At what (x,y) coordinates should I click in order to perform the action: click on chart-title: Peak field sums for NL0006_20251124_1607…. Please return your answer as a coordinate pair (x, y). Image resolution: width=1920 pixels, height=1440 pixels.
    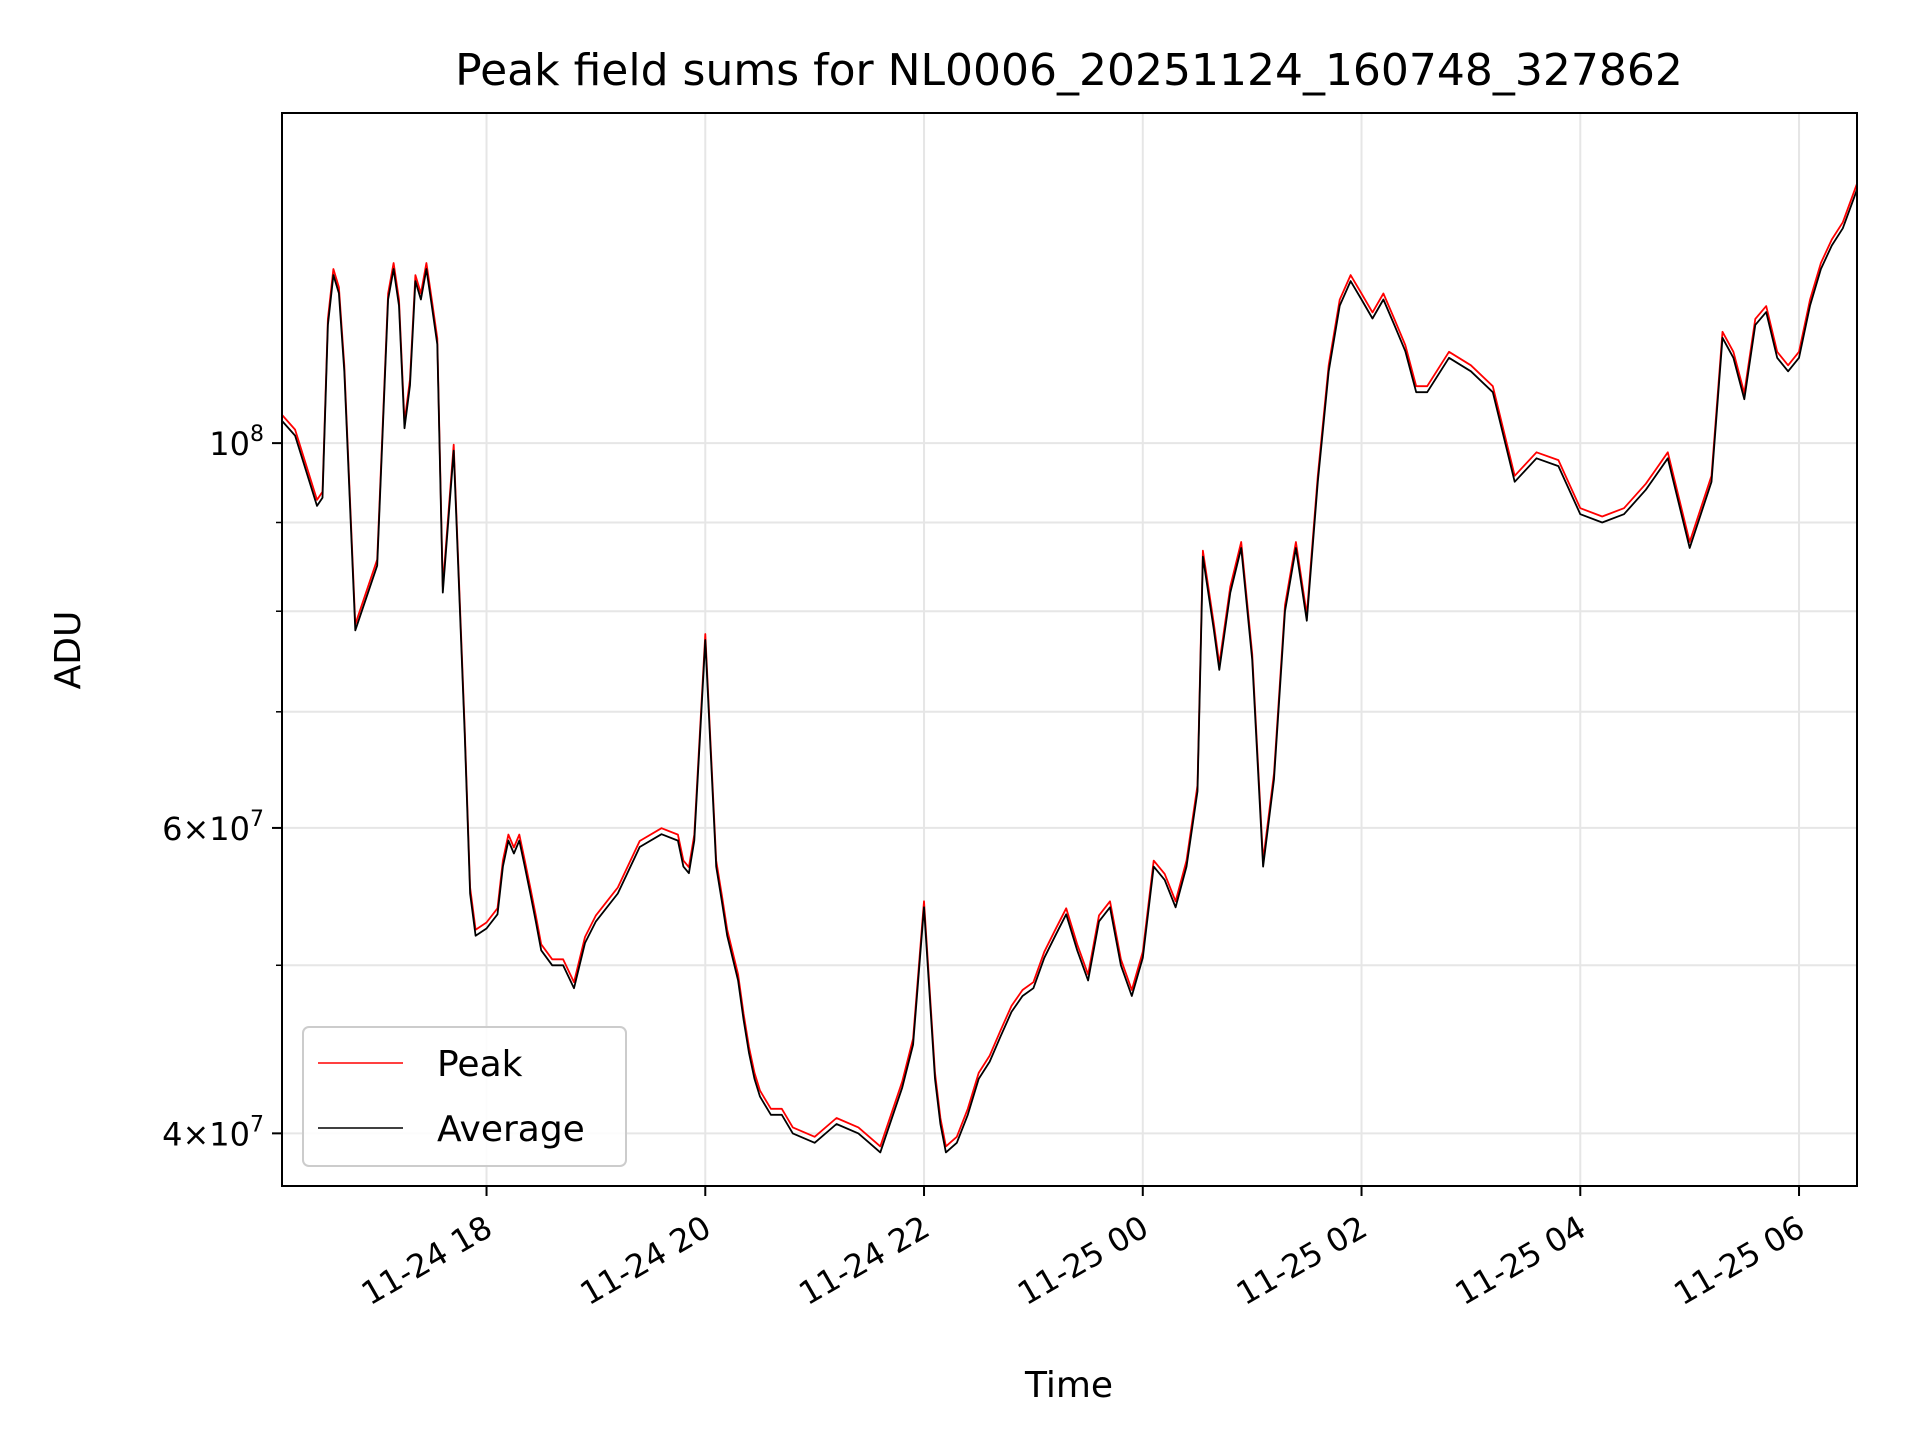
    Looking at the image, I should click on (1069, 70).